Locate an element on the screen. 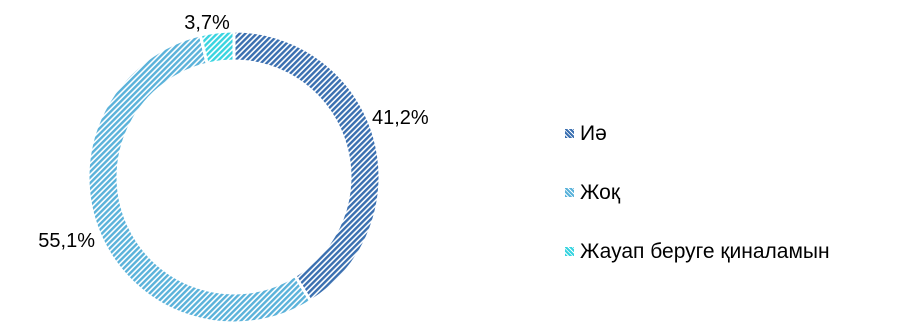  legend-swatch-yes is located at coordinates (569, 133).